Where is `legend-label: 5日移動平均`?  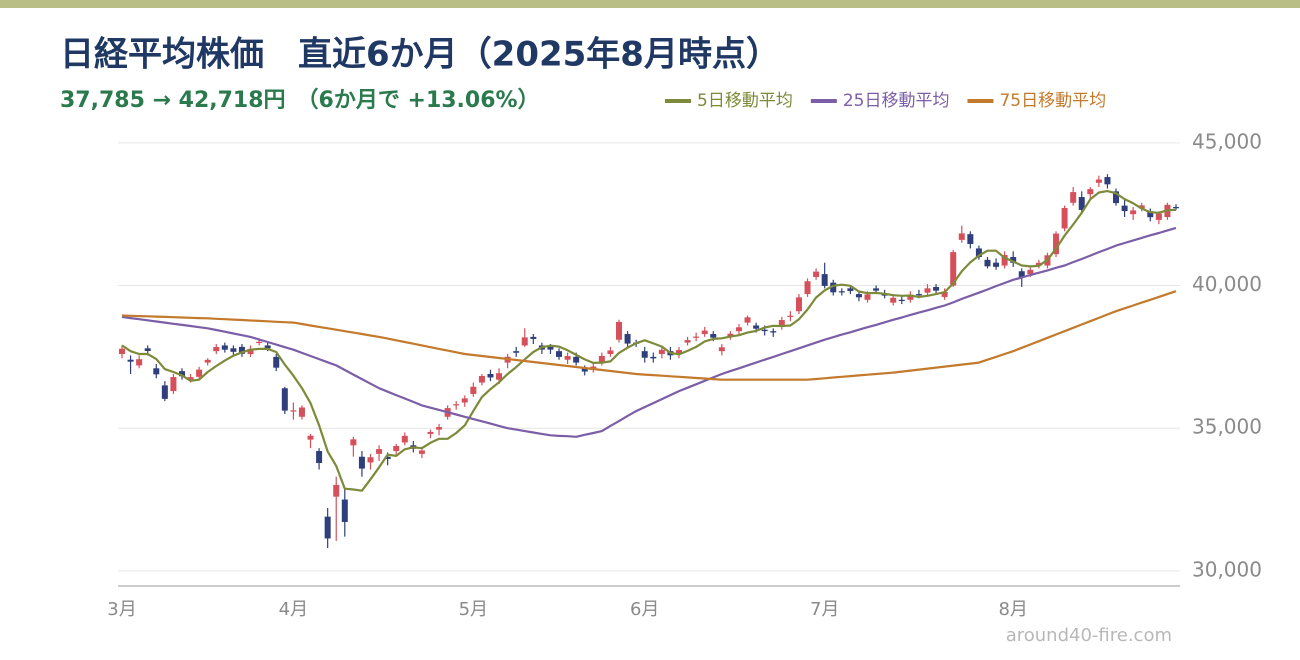 legend-label: 5日移動平均 is located at coordinates (745, 101).